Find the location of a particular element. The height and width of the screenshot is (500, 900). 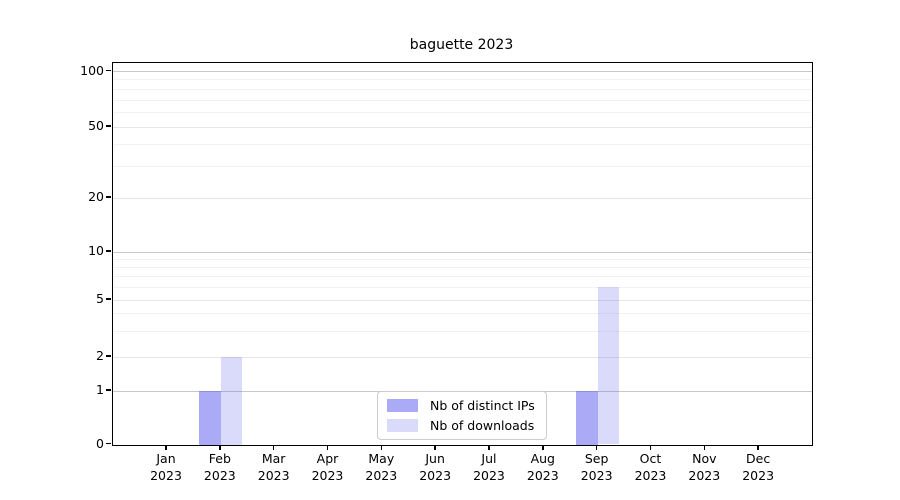

x-tick-label-line: Aug is located at coordinates (542, 458).